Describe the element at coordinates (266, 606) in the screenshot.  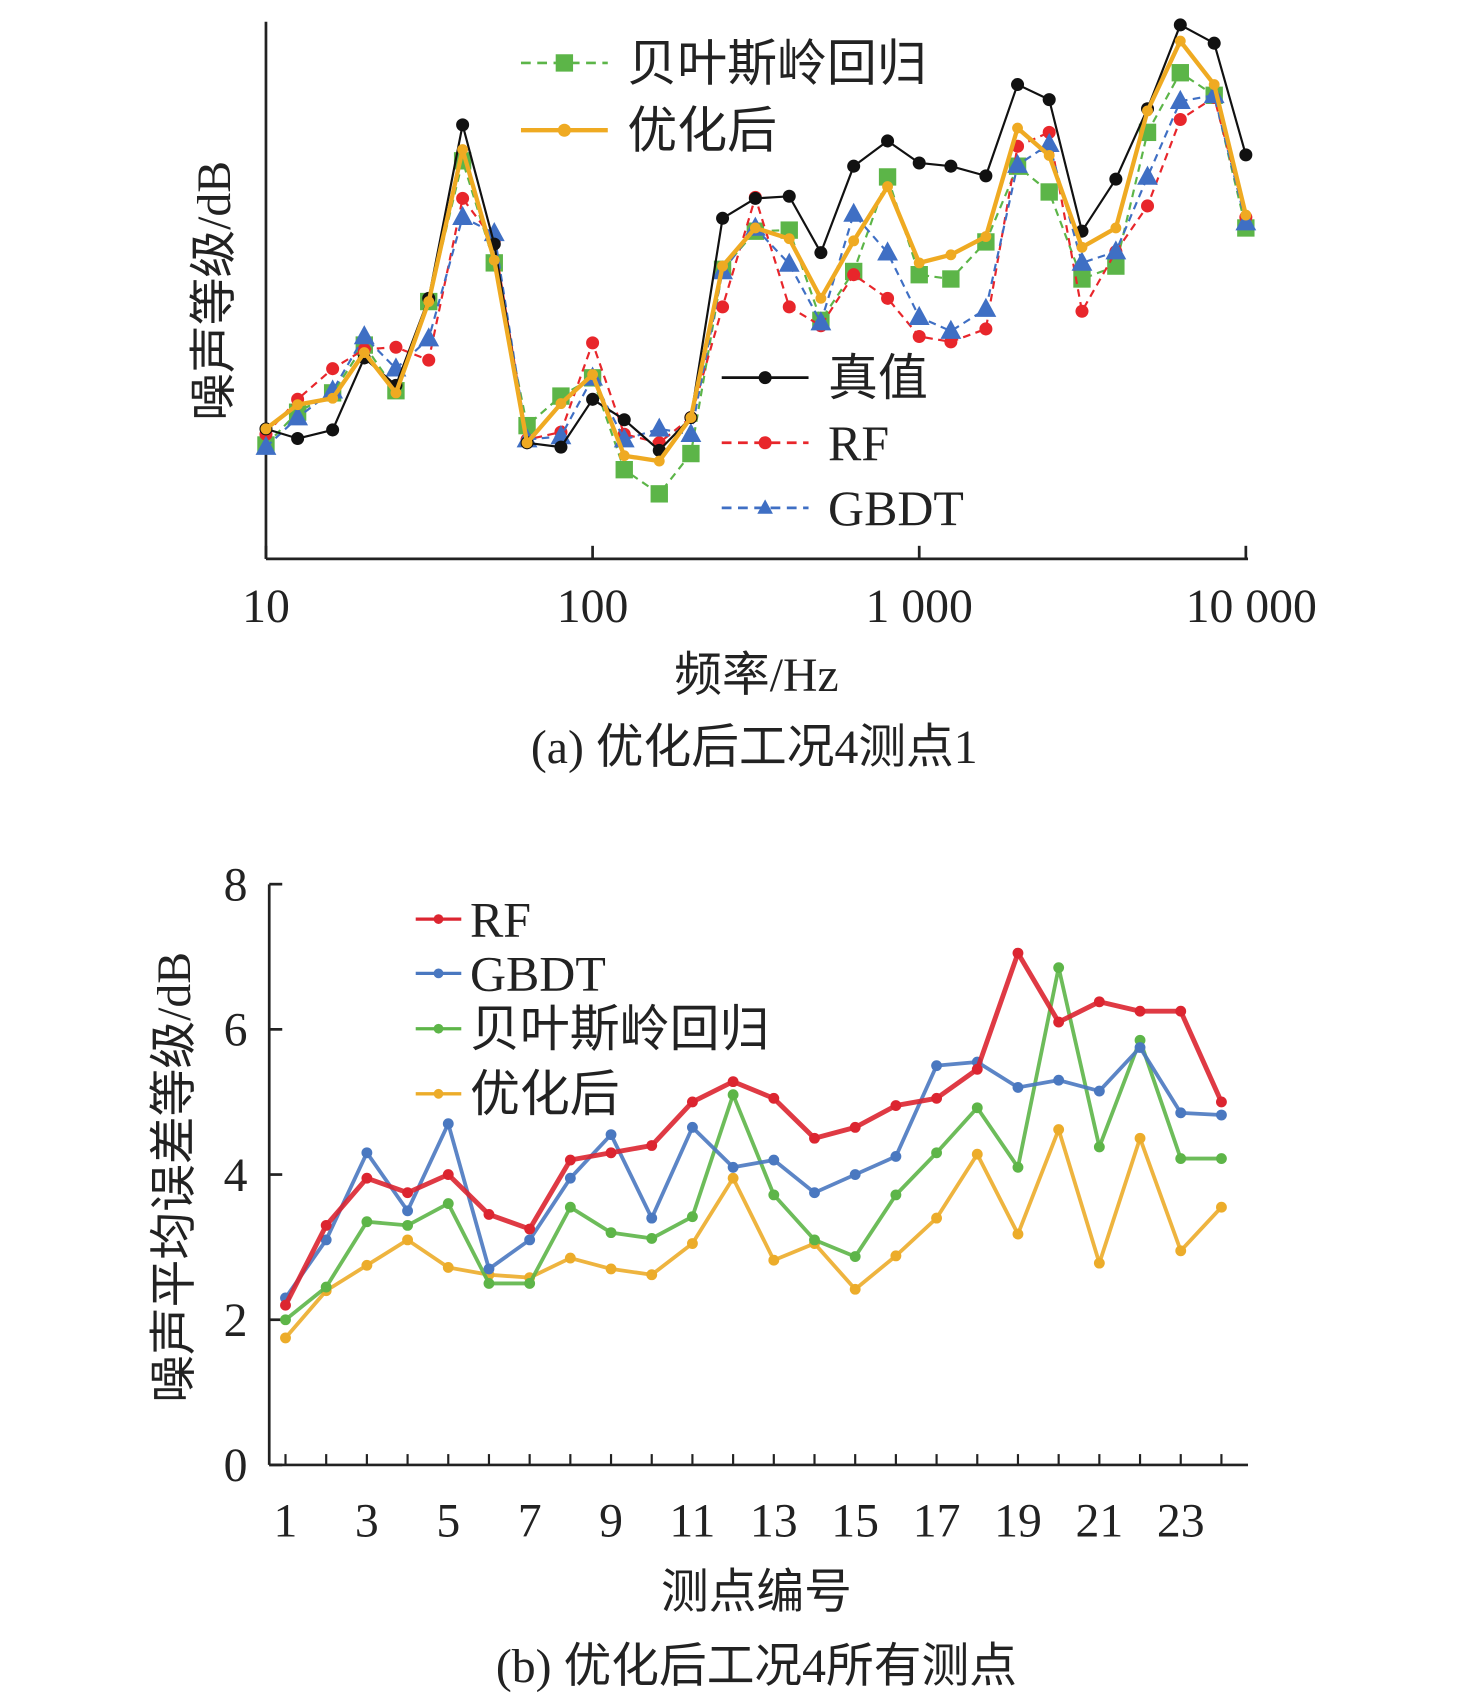
I see `x-tick-label-a: 10` at that location.